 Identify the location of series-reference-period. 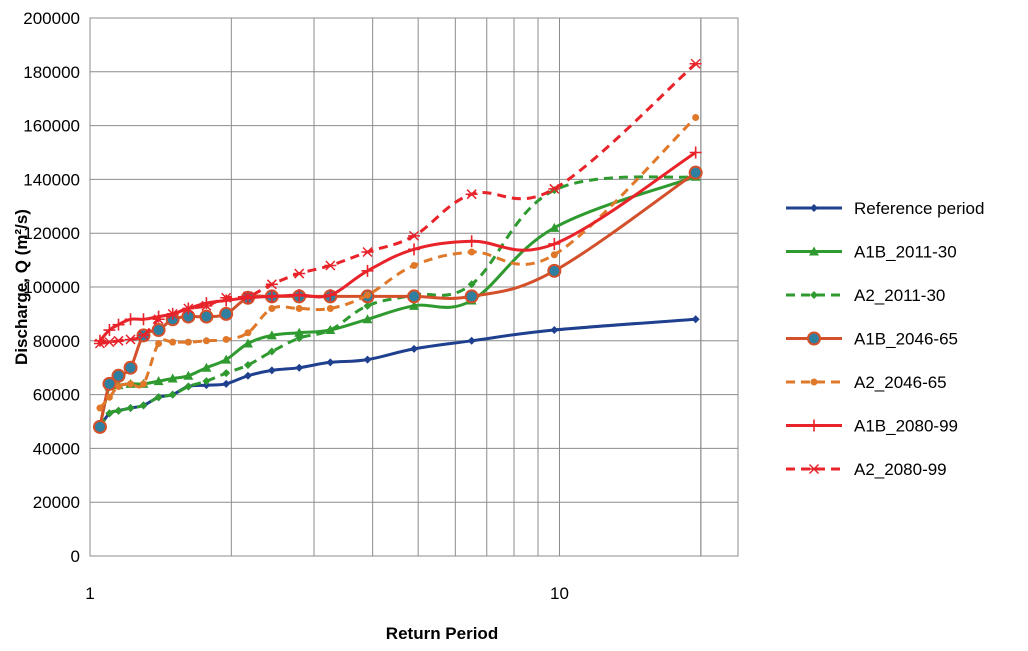
(397, 373).